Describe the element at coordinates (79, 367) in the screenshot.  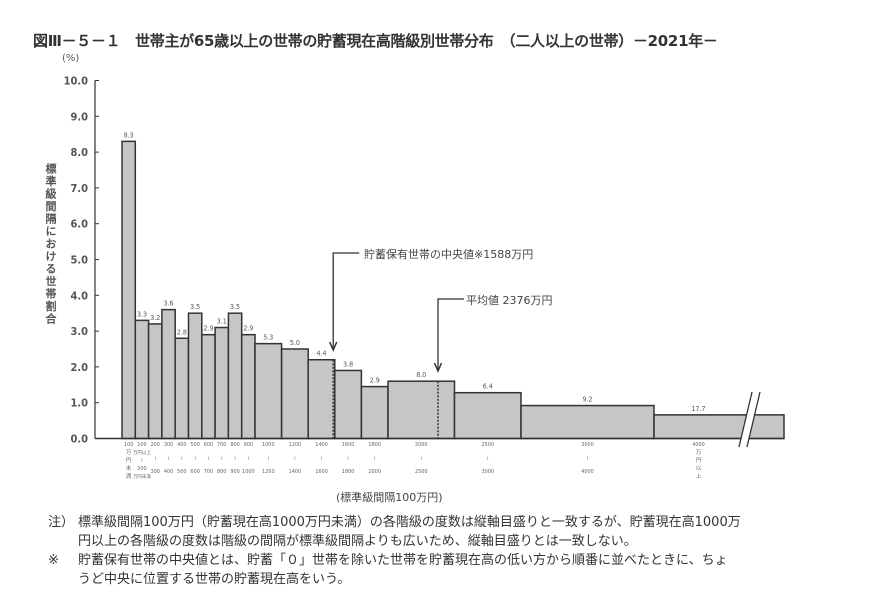
I see `y-tick-label: 2.0` at that location.